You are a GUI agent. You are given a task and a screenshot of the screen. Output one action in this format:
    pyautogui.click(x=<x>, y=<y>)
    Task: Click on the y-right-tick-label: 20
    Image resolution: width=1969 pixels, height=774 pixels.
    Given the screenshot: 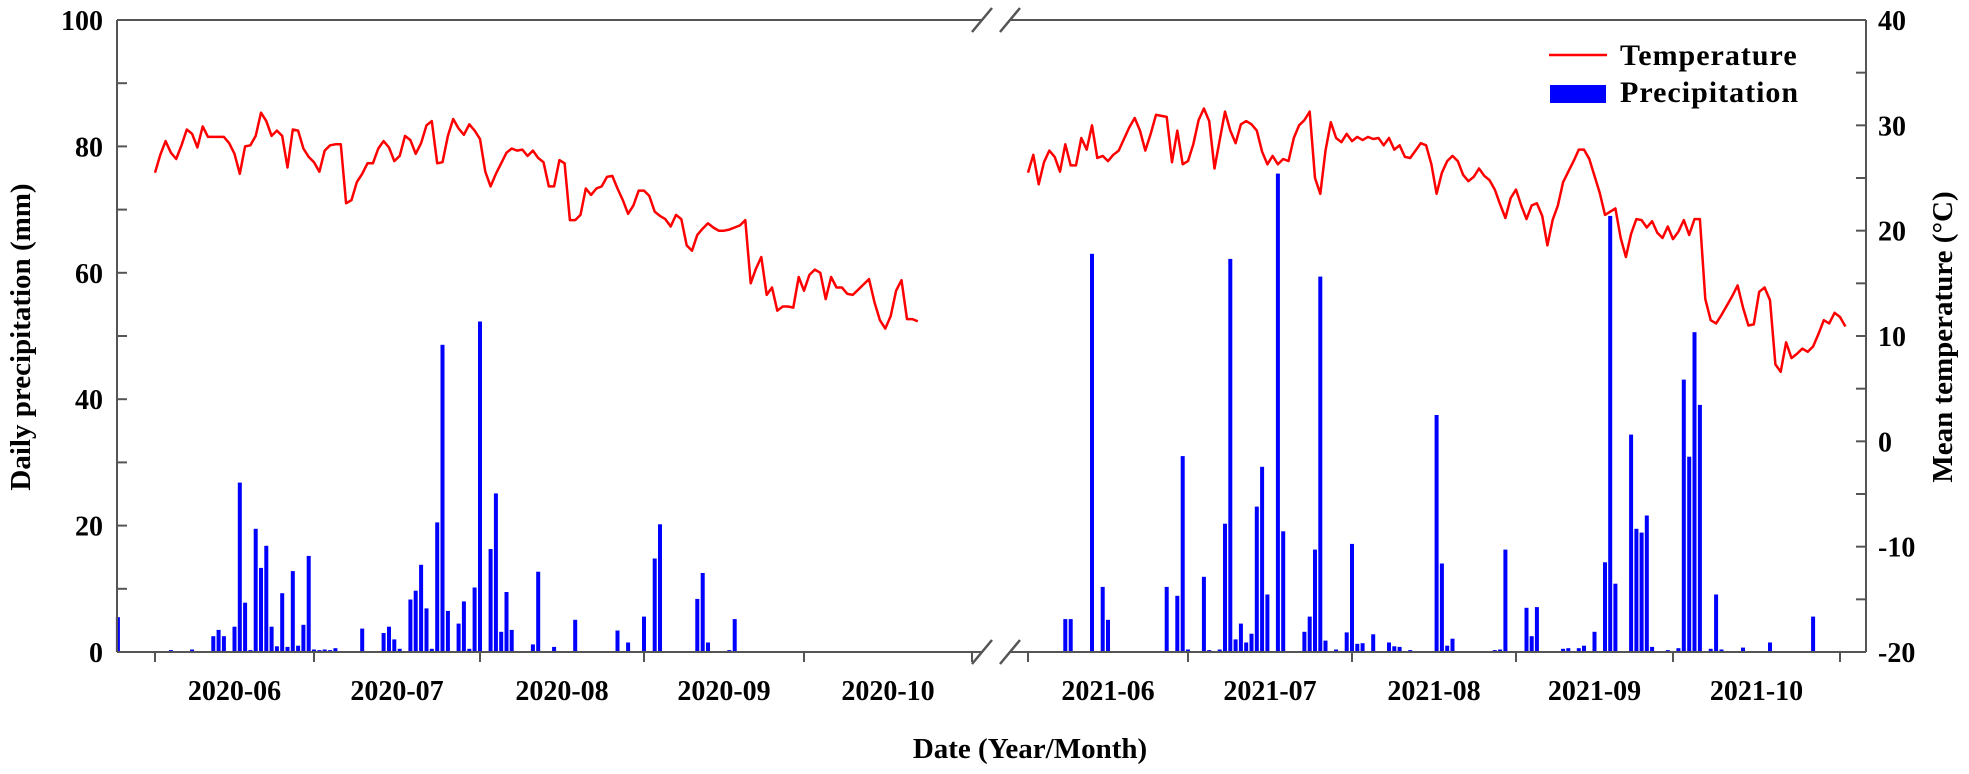 What is the action you would take?
    pyautogui.click(x=1892, y=232)
    